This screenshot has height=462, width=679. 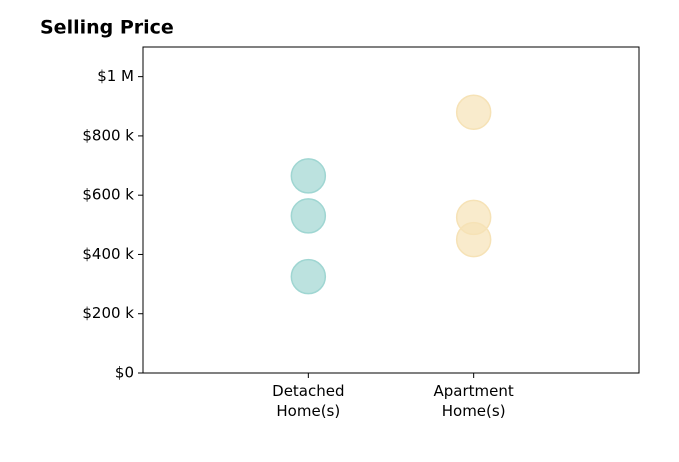 I want to click on y-tick-label: $1 M, so click(x=115, y=76).